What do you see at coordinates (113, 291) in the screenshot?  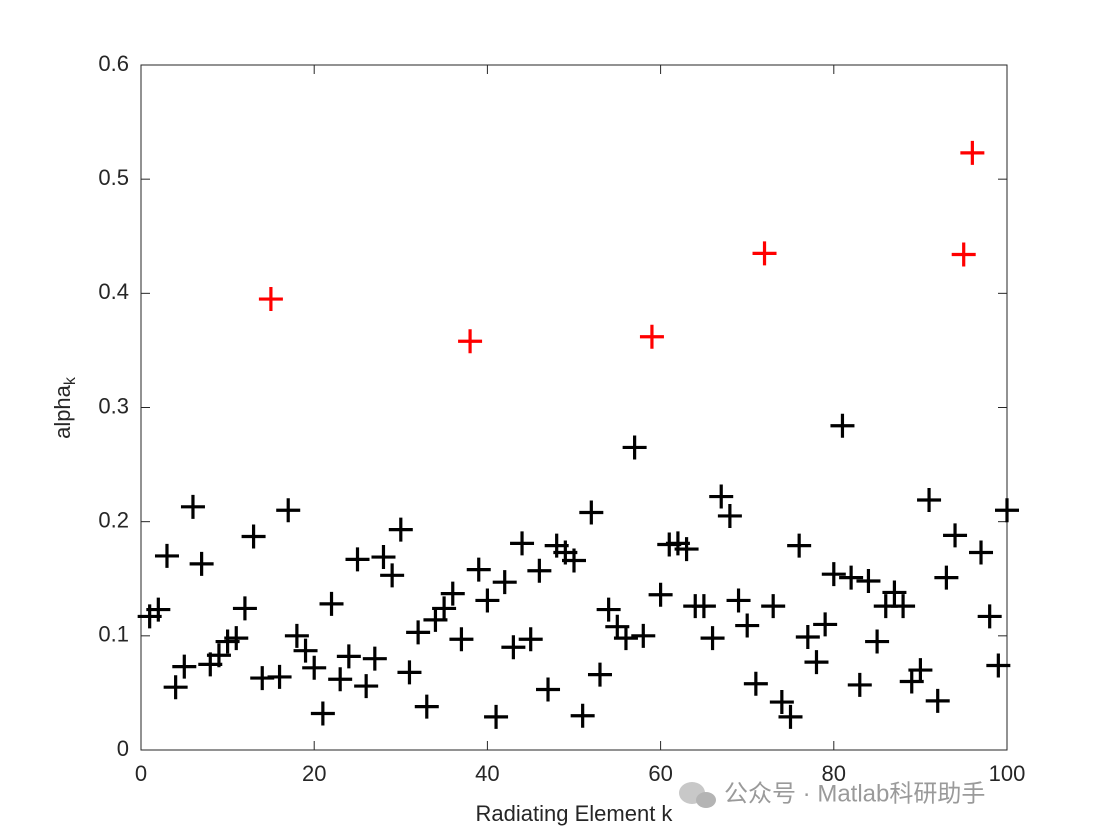 I see `y-tick-label: 0.4` at bounding box center [113, 291].